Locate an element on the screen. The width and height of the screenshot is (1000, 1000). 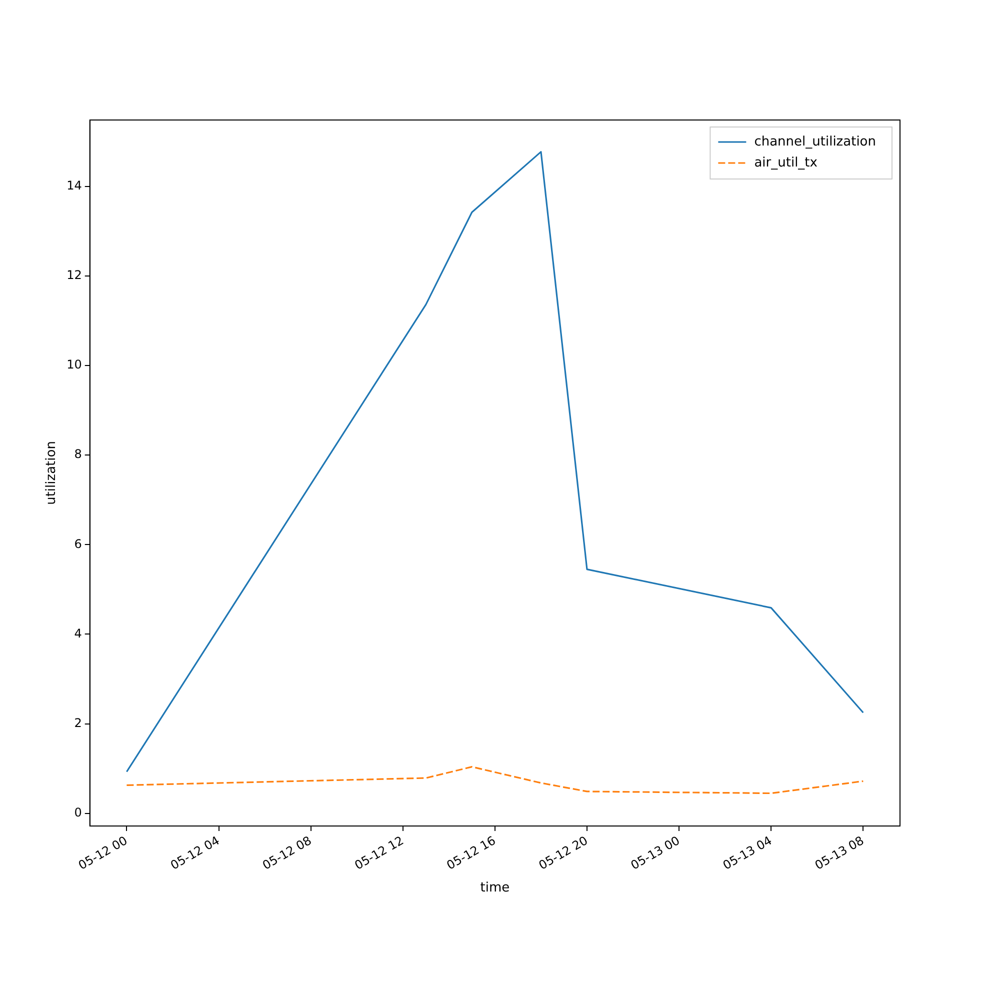
legend-label: air_util_tx is located at coordinates (786, 162).